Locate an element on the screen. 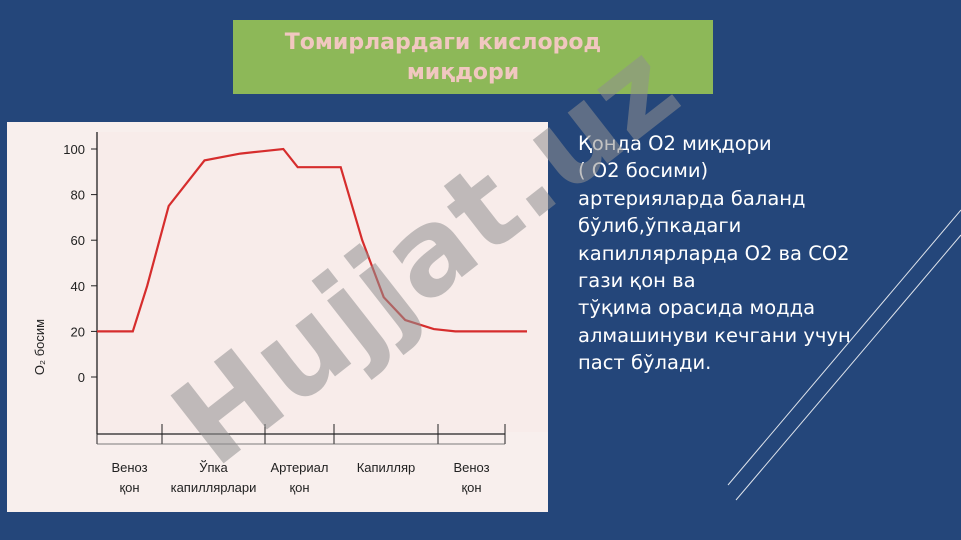 The width and height of the screenshot is (961, 540). body-line: капиллярларда О2 ва СО2 is located at coordinates (714, 253).